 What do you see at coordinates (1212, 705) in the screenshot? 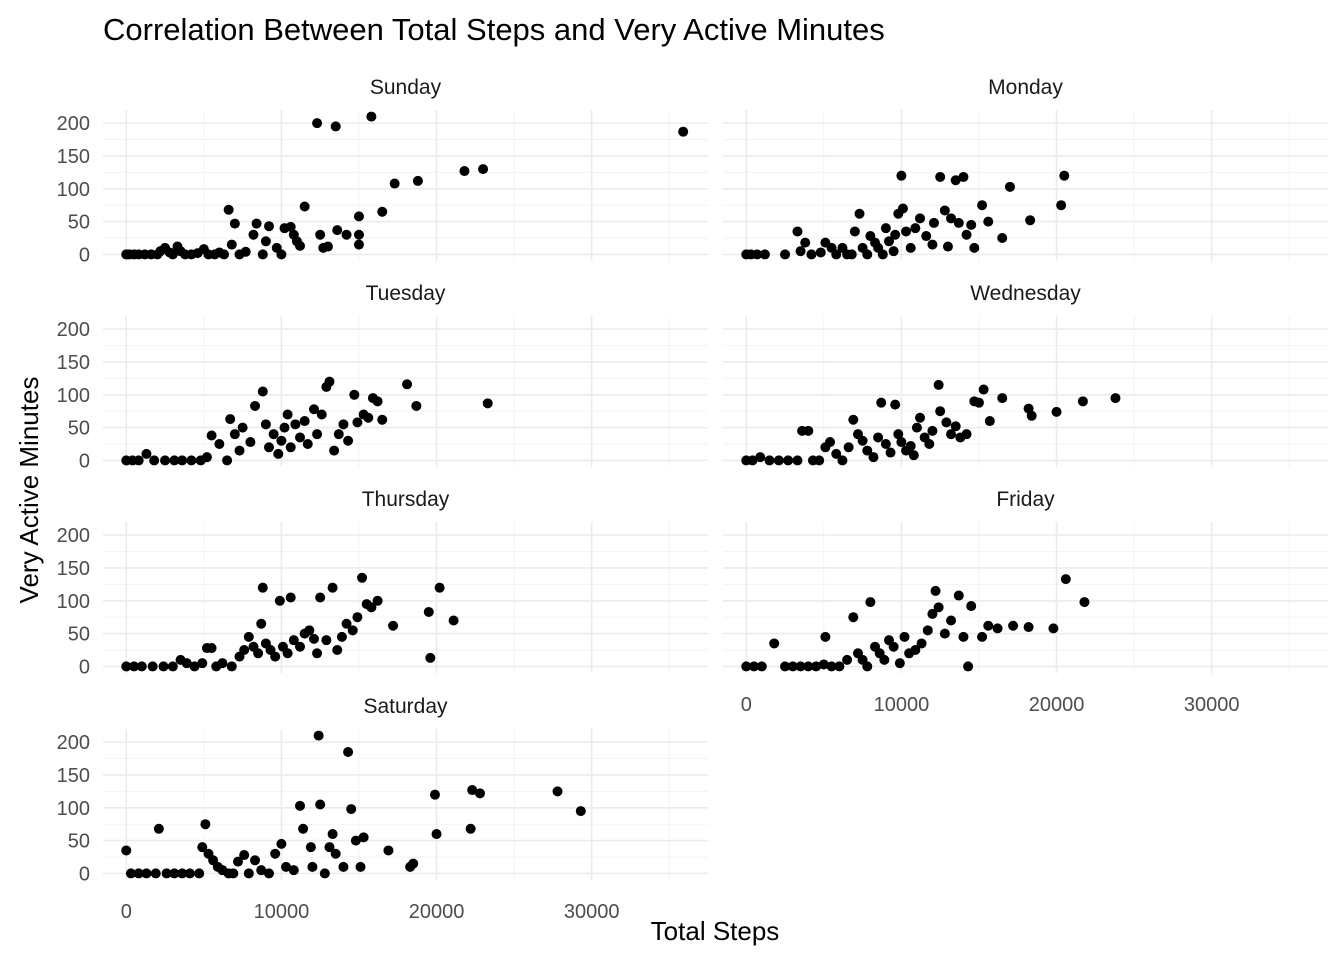
I see `x-tick-label: 30000` at bounding box center [1212, 705].